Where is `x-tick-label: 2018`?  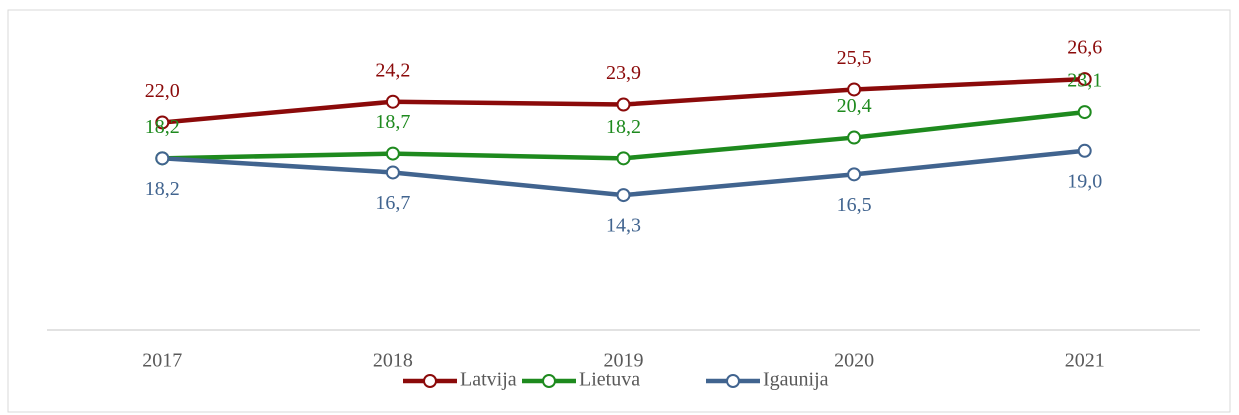 x-tick-label: 2018 is located at coordinates (393, 361).